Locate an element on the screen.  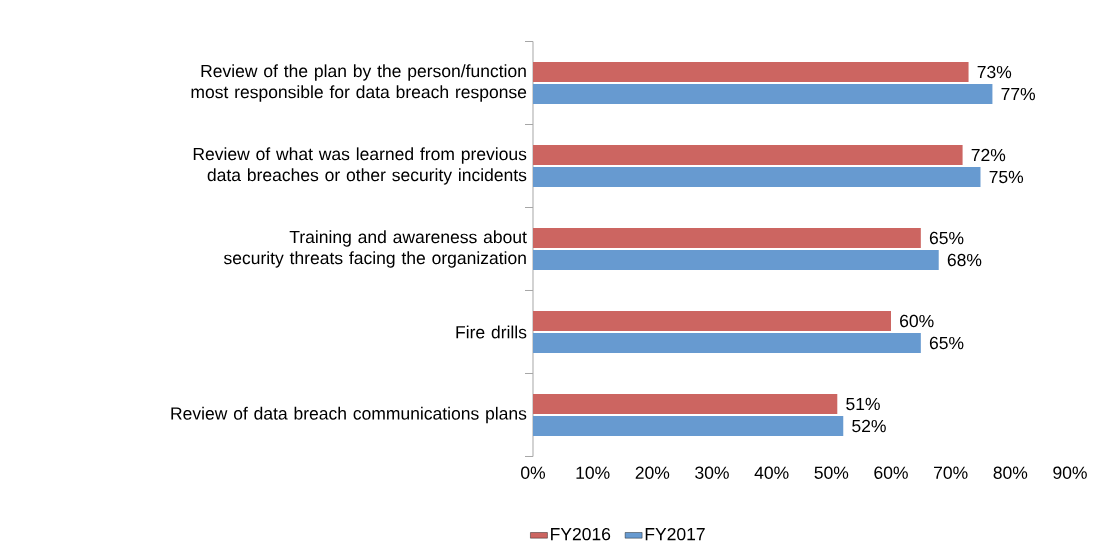
x-tick-label: 20% is located at coordinates (652, 473).